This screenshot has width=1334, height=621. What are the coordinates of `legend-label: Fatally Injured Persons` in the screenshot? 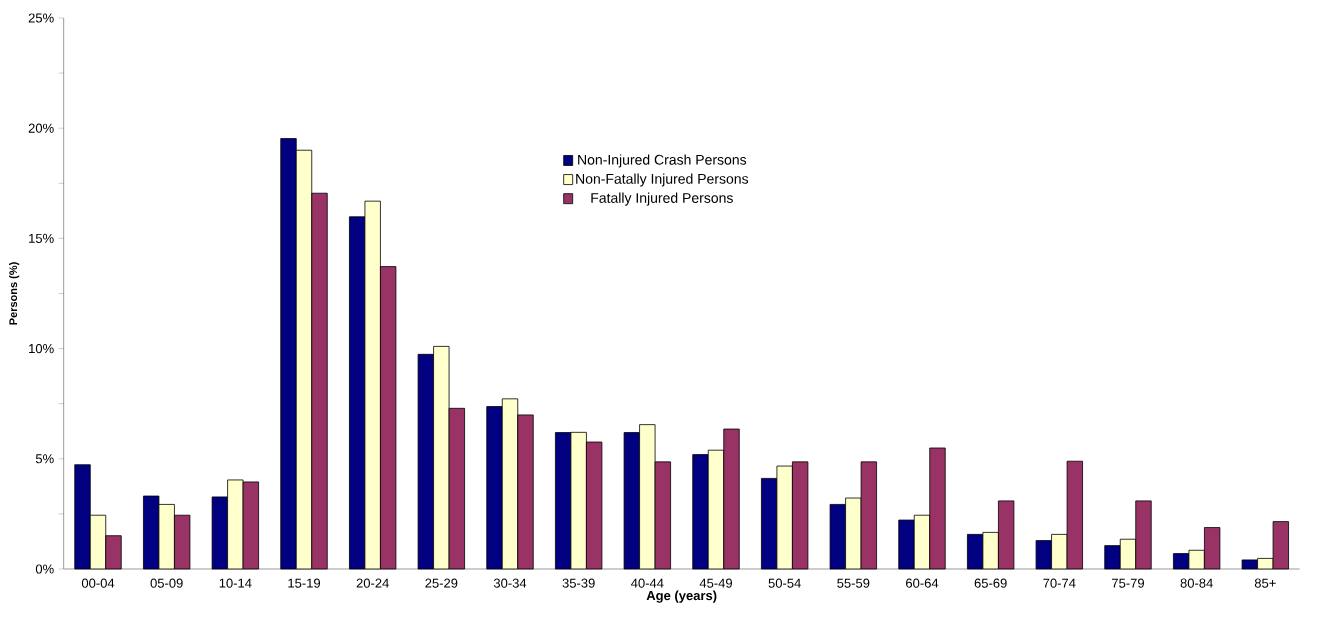 It's located at (662, 199).